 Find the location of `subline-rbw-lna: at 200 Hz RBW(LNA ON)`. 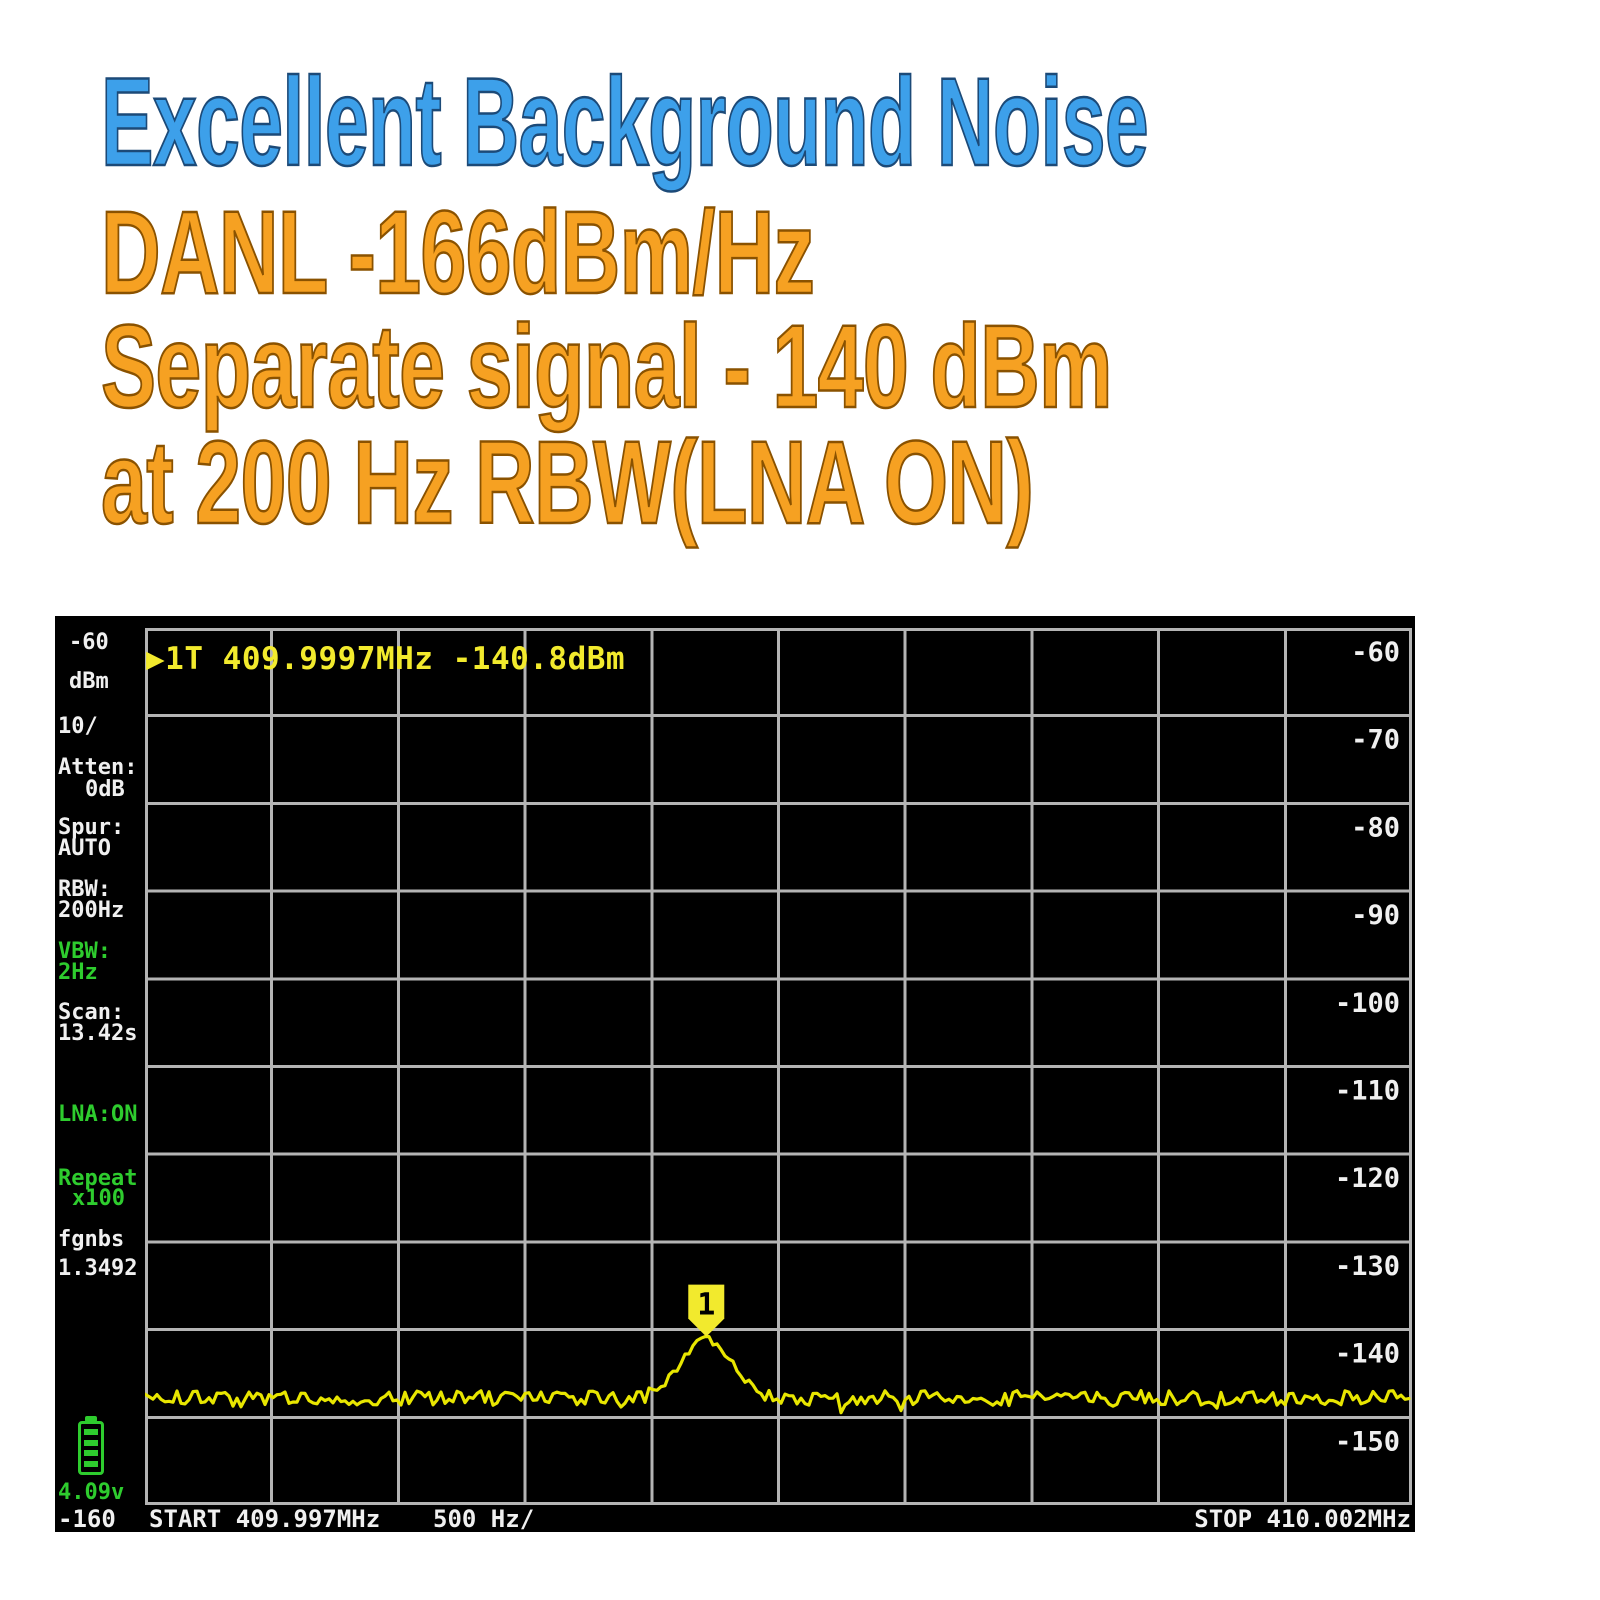

subline-rbw-lna: at 200 Hz RBW(LNA ON) is located at coordinates (567, 483).